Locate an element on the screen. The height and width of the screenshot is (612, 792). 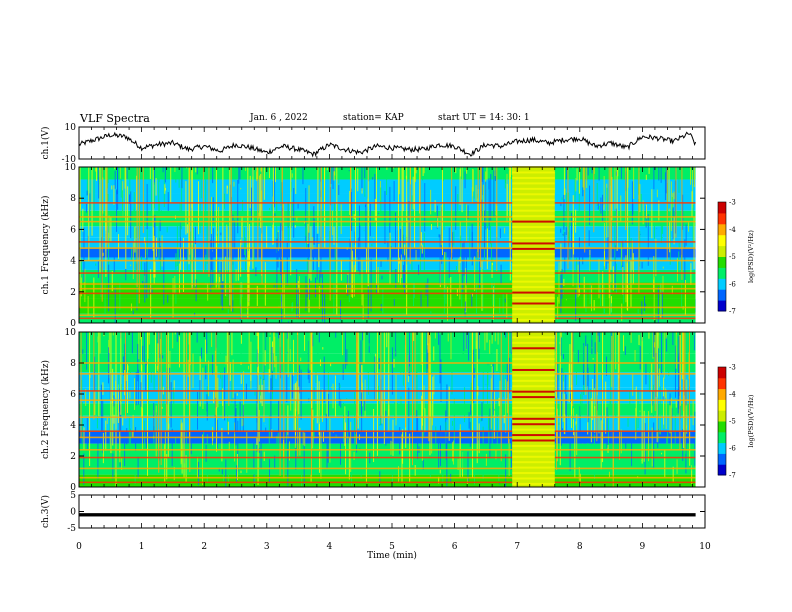
xtick-label: 7 is located at coordinates (517, 547).